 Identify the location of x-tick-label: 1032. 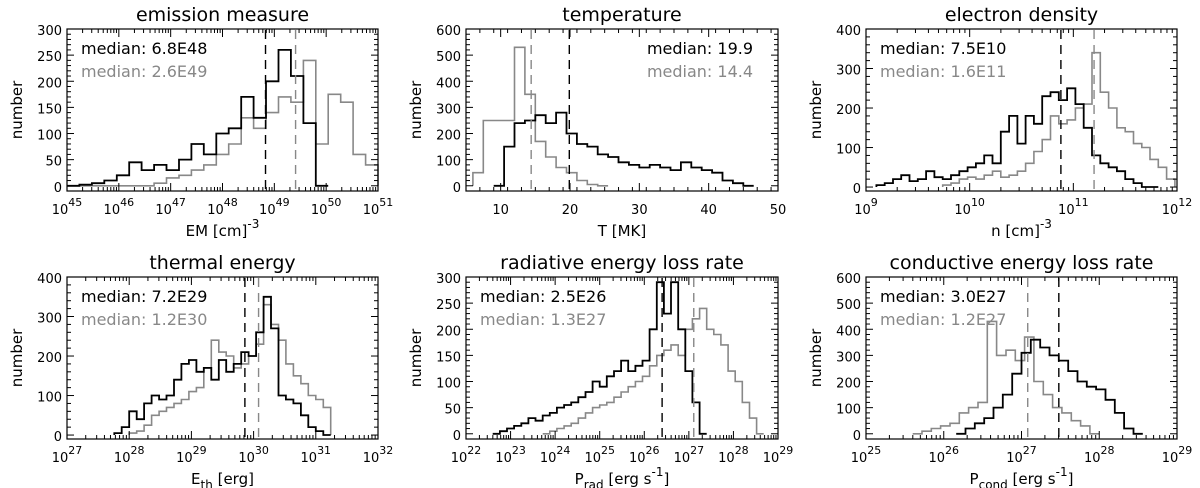
(378, 455).